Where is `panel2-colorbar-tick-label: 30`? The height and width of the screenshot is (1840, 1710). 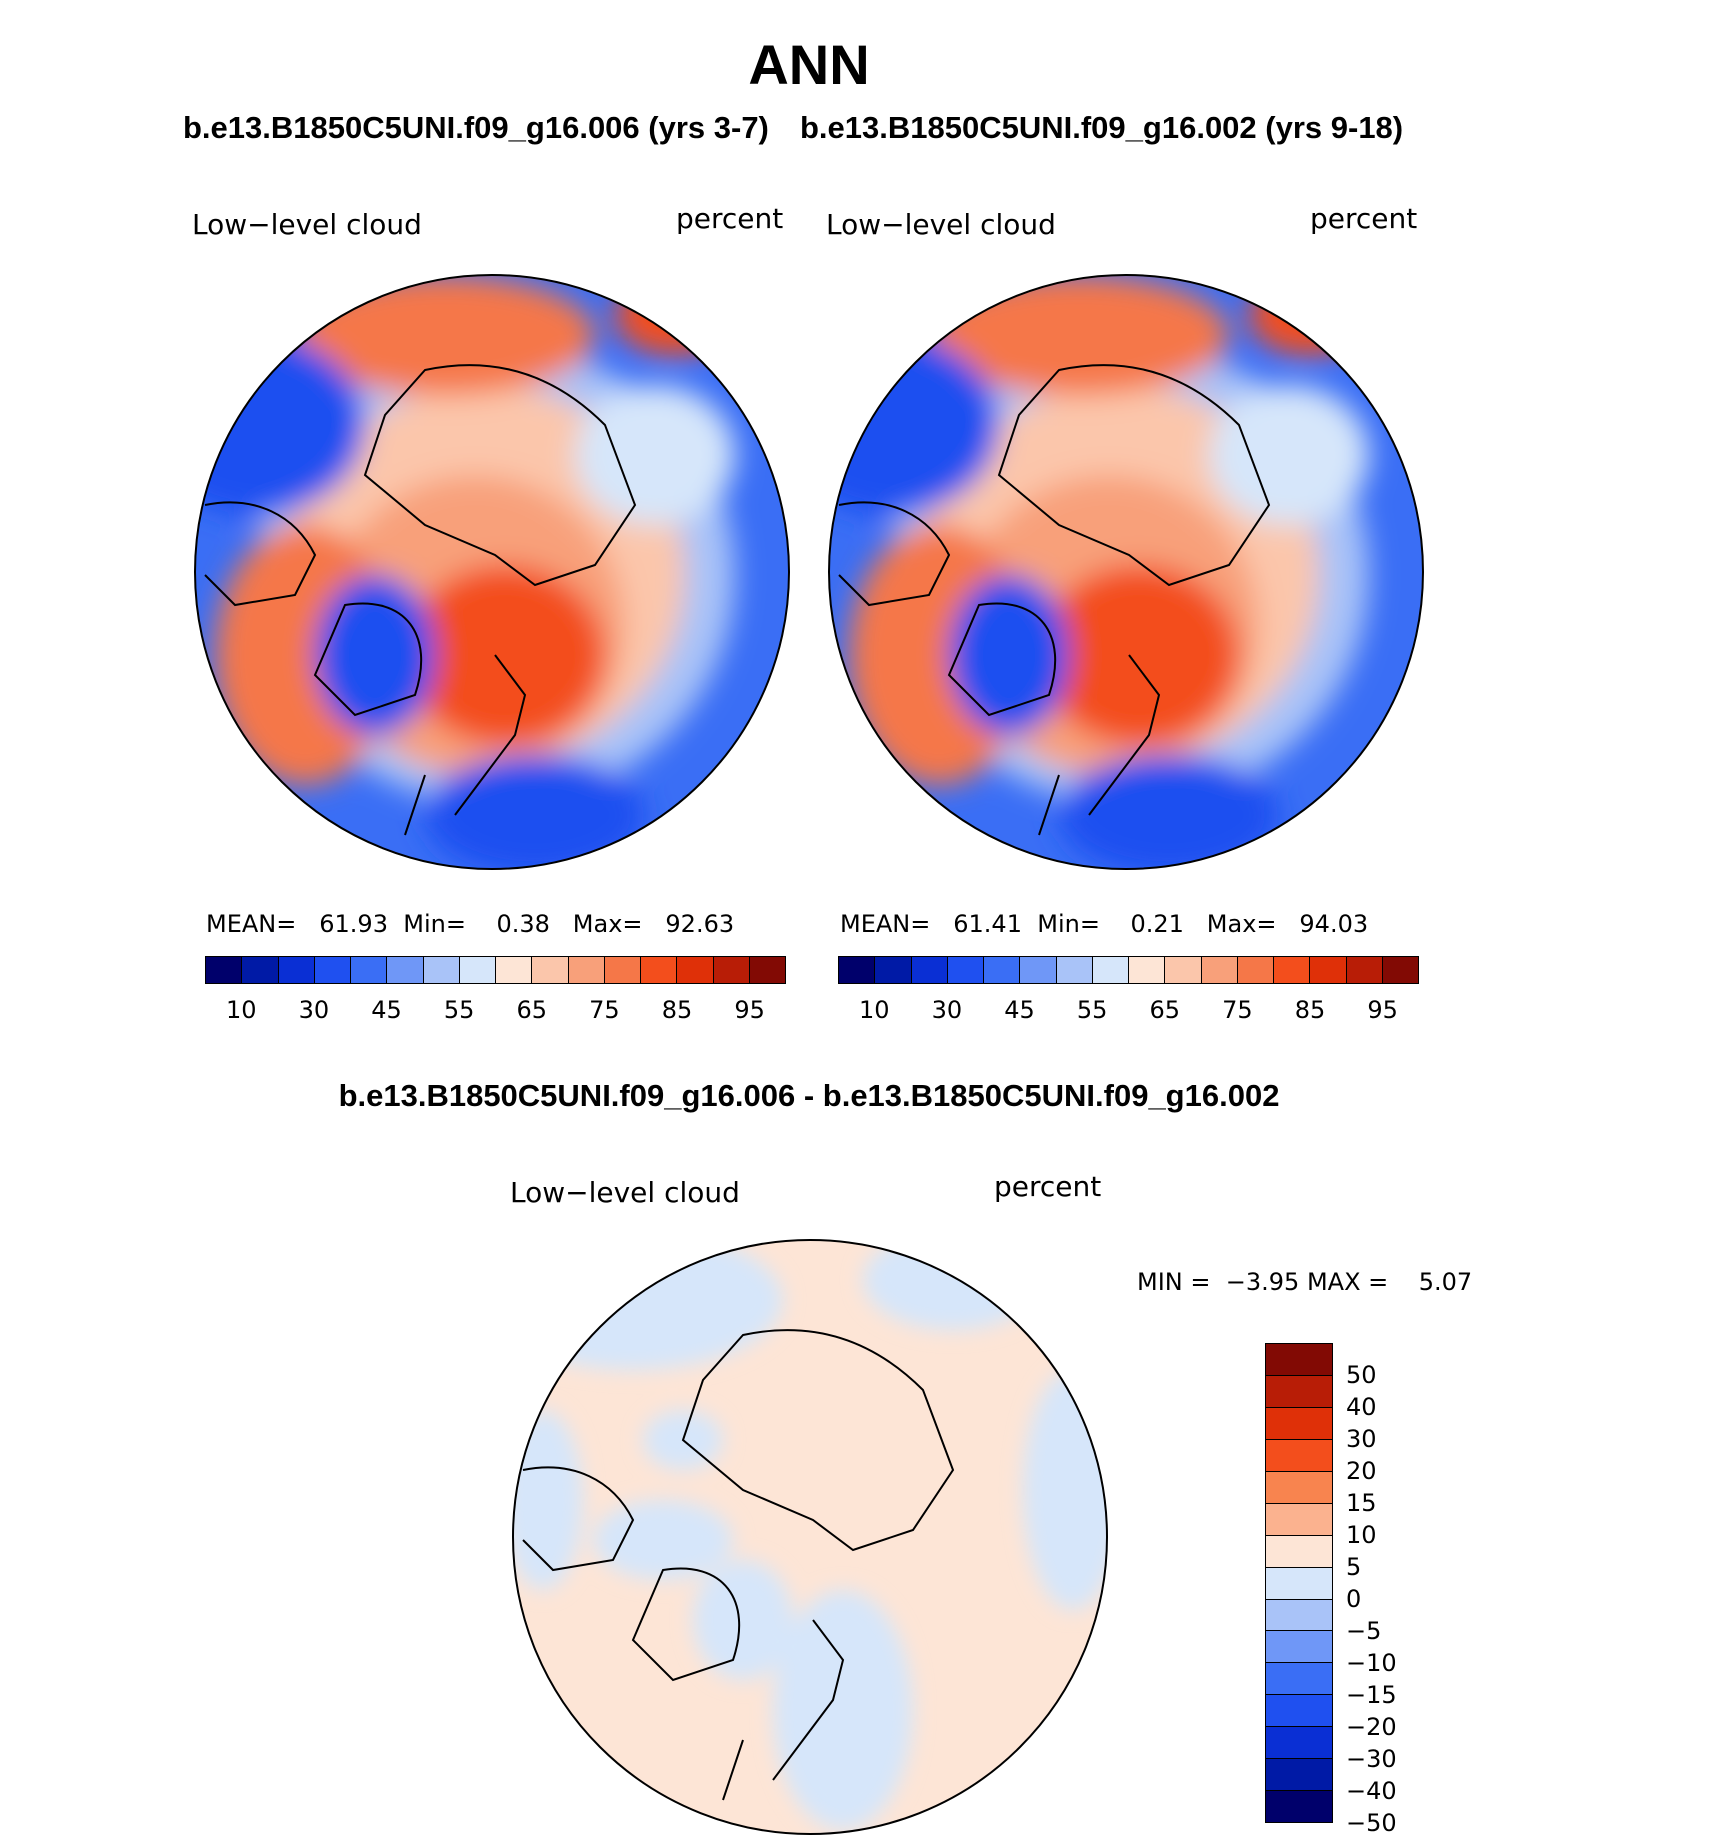
panel2-colorbar-tick-label: 30 is located at coordinates (947, 1010).